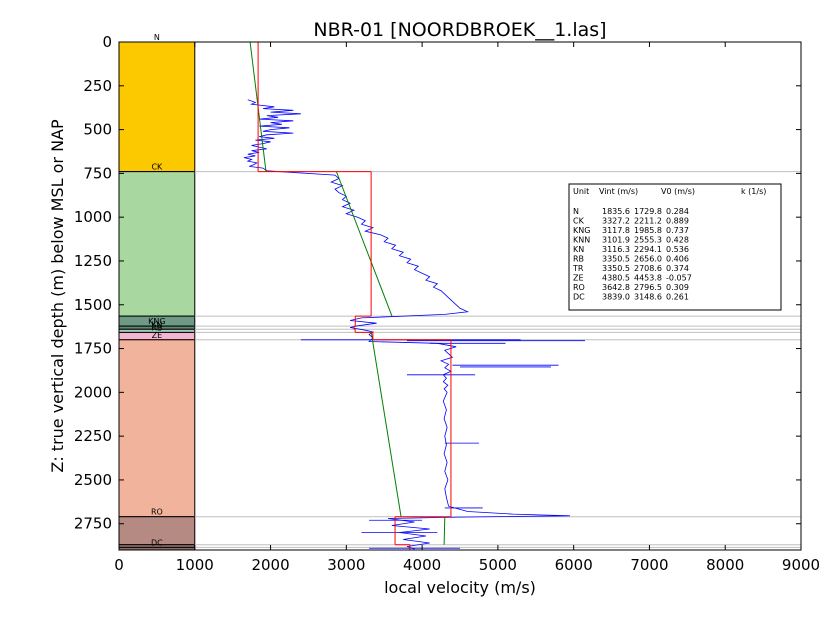 The image size is (840, 630). What do you see at coordinates (618, 191) in the screenshot?
I see `legend-header-vint: Vint (m/s)` at bounding box center [618, 191].